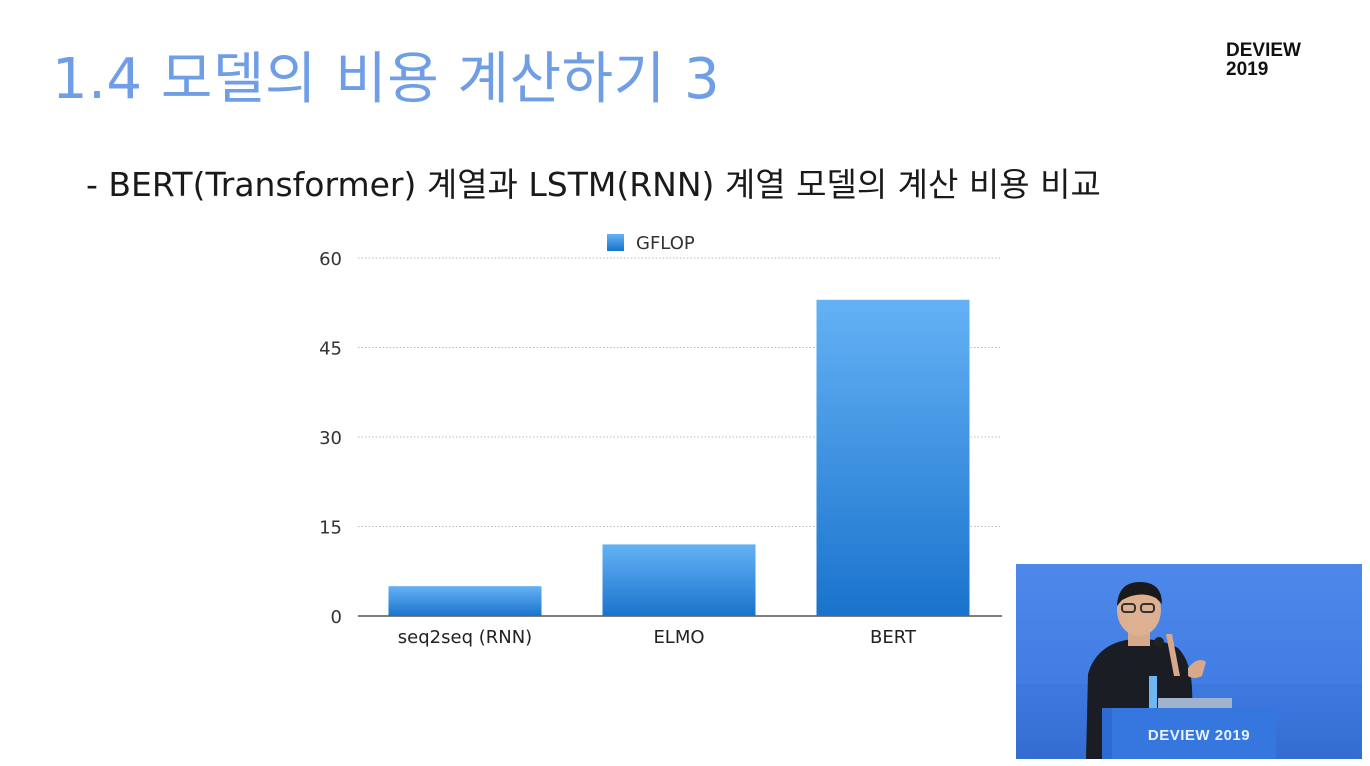  What do you see at coordinates (1263, 50) in the screenshot?
I see `brand-line-1: DEVIEW` at bounding box center [1263, 50].